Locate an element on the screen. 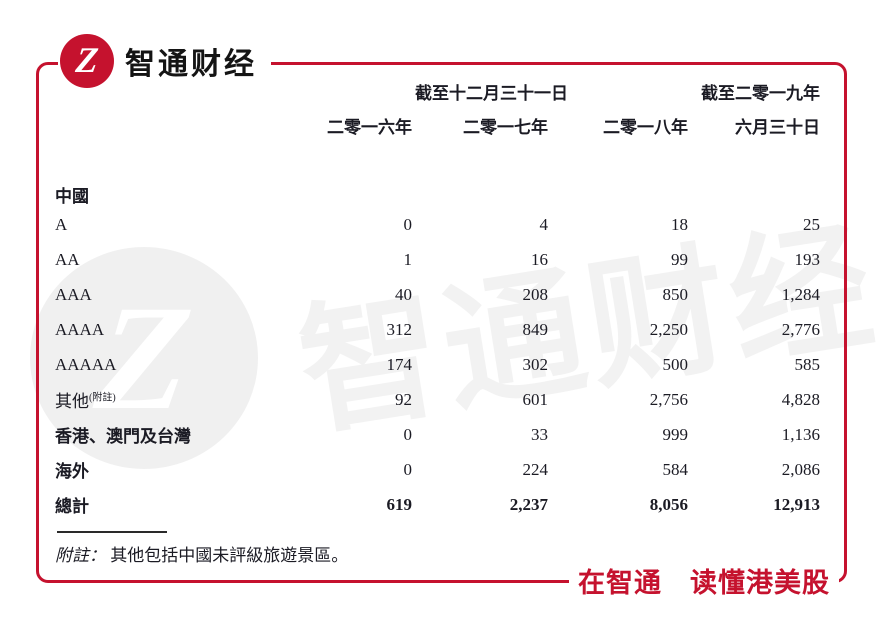 This screenshot has width=883, height=641. cell-value: 1,284 is located at coordinates (800, 294).